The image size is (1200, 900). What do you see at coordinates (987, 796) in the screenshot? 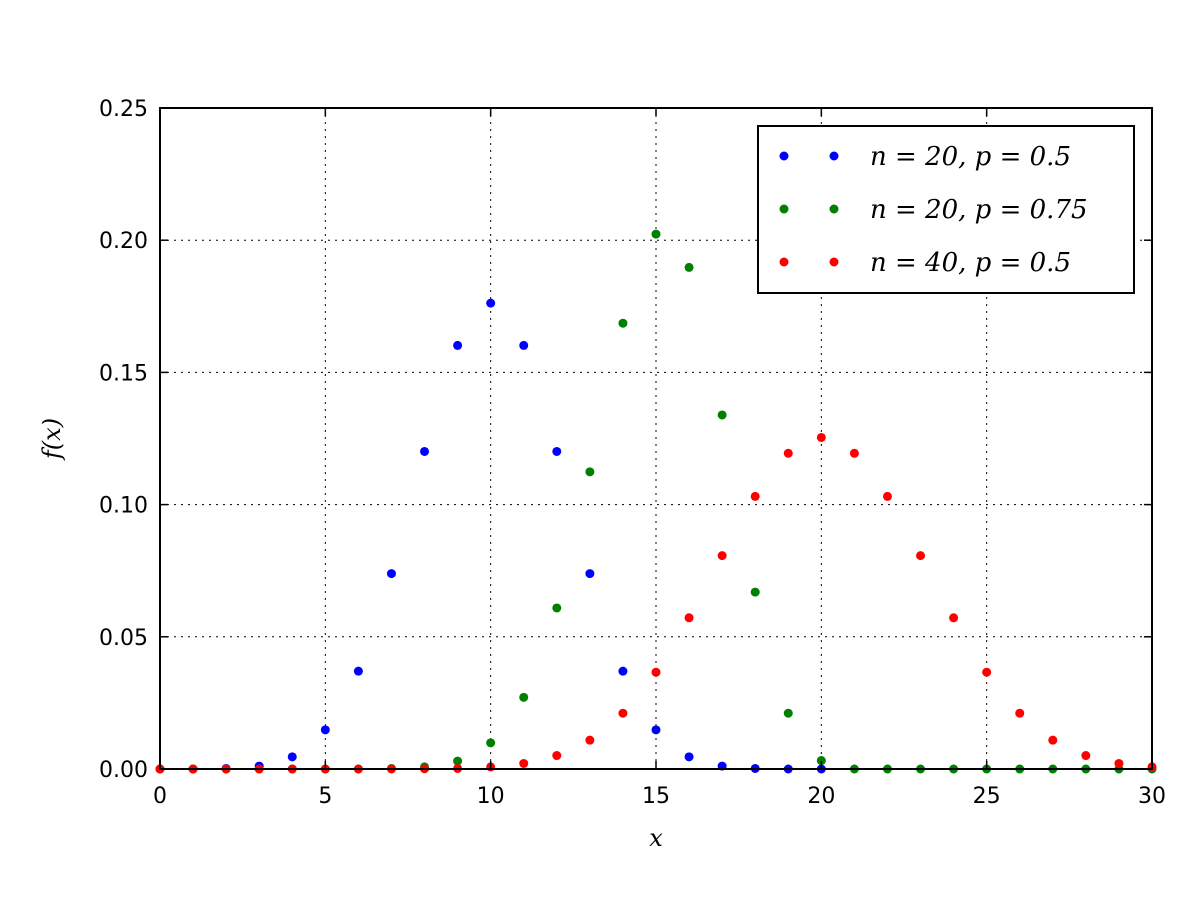
I see `x-tick-label: 25` at bounding box center [987, 796].